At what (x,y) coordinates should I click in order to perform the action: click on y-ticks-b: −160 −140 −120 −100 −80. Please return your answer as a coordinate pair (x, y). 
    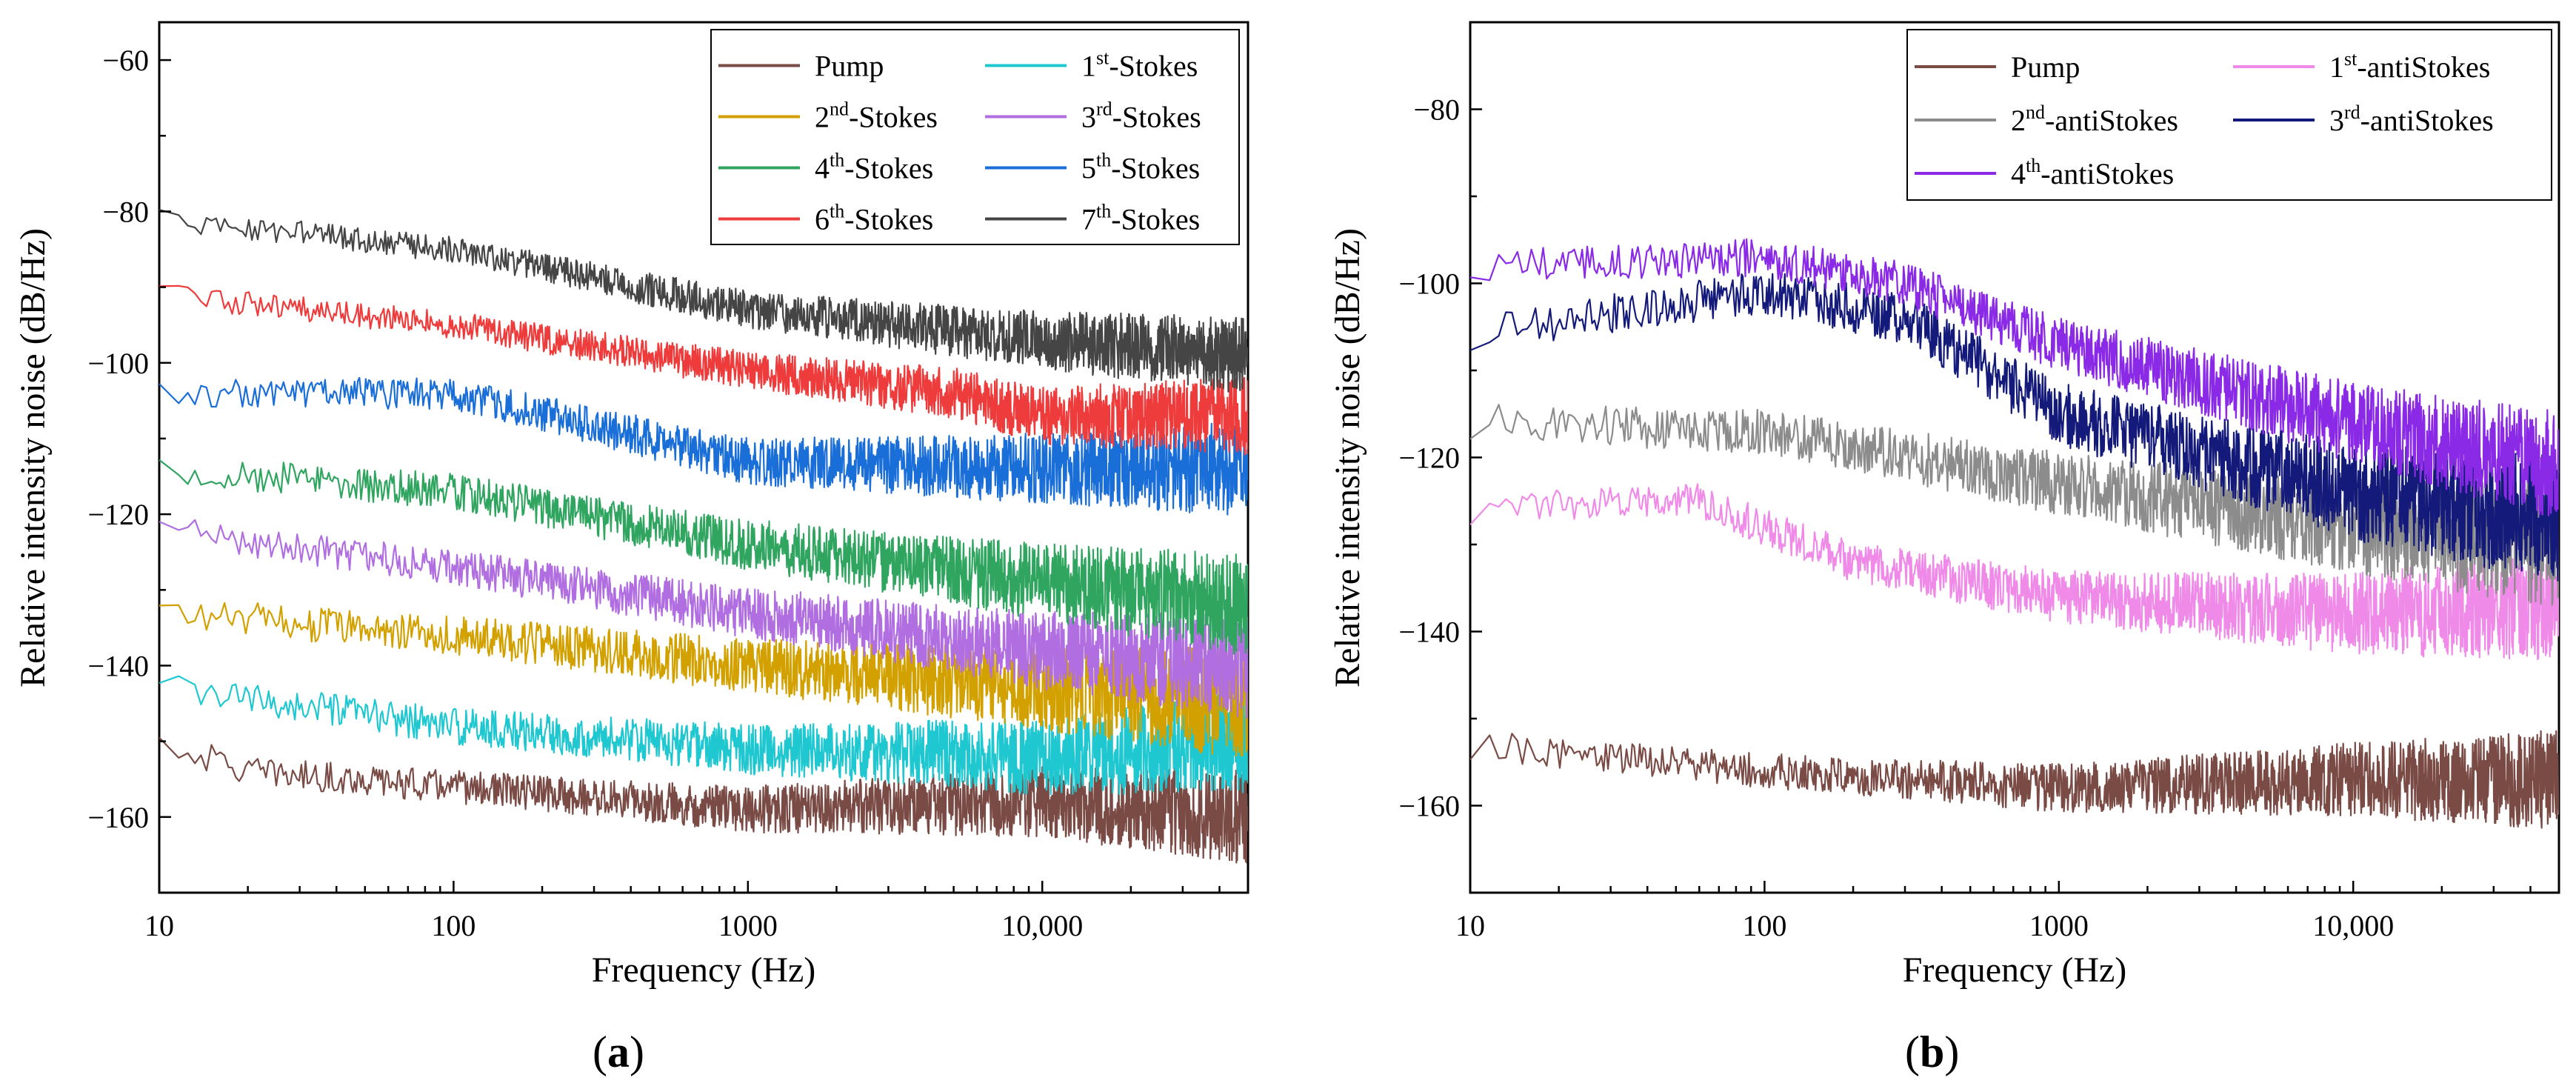
    Looking at the image, I should click on (1440, 458).